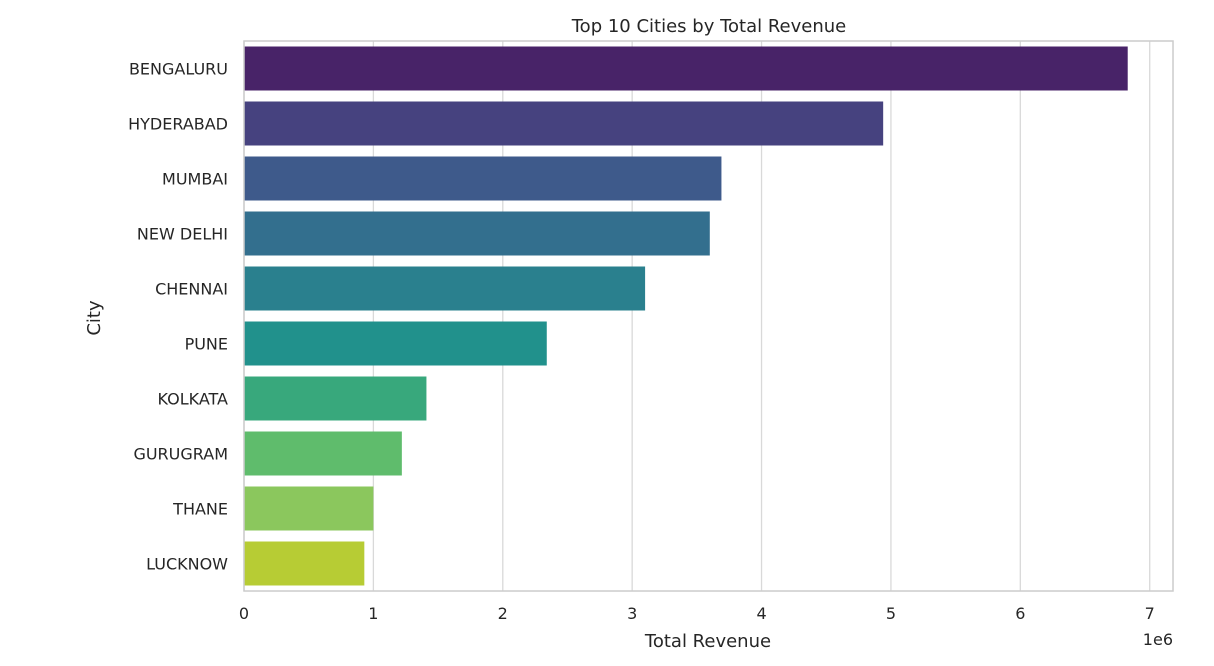 The image size is (1214, 666). Describe the element at coordinates (503, 613) in the screenshot. I see `x-tick-label: 2` at that location.